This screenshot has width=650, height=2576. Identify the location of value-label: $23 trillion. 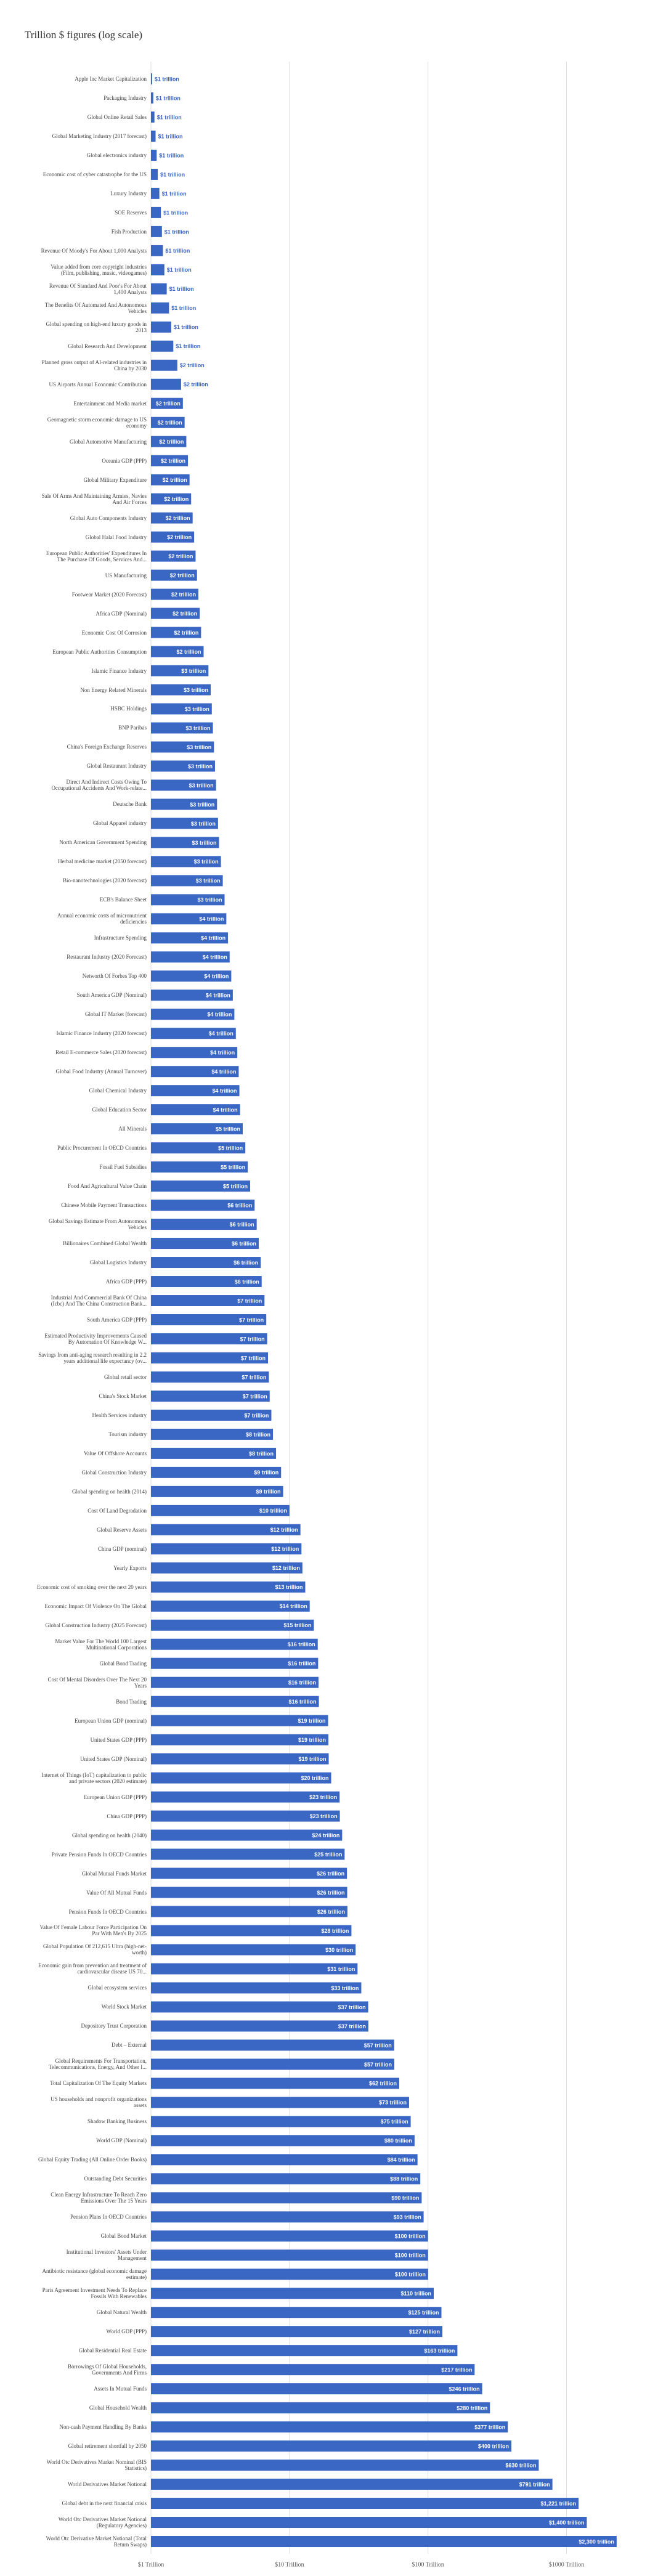
(323, 1797).